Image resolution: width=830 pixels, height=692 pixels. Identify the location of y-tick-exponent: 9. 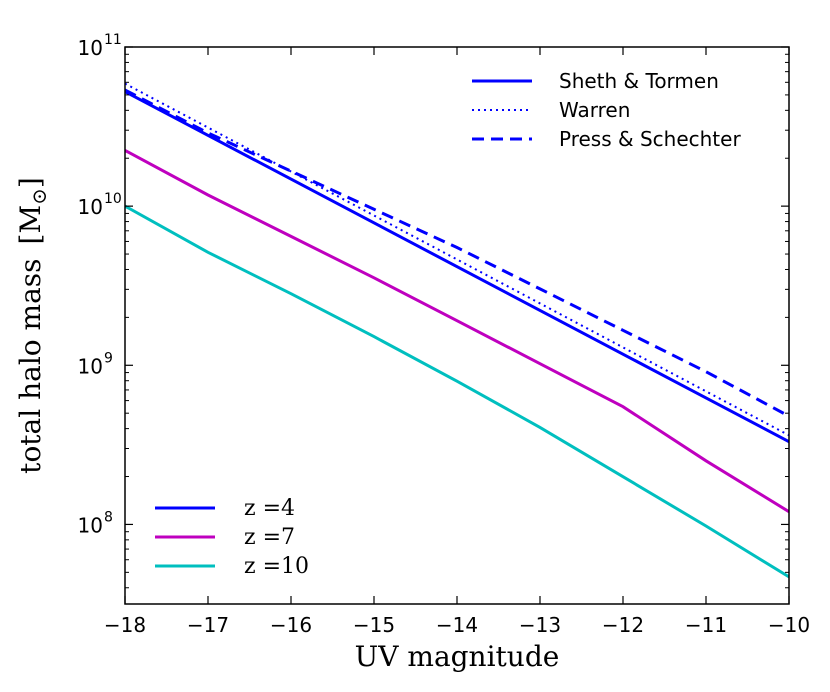
(108, 358).